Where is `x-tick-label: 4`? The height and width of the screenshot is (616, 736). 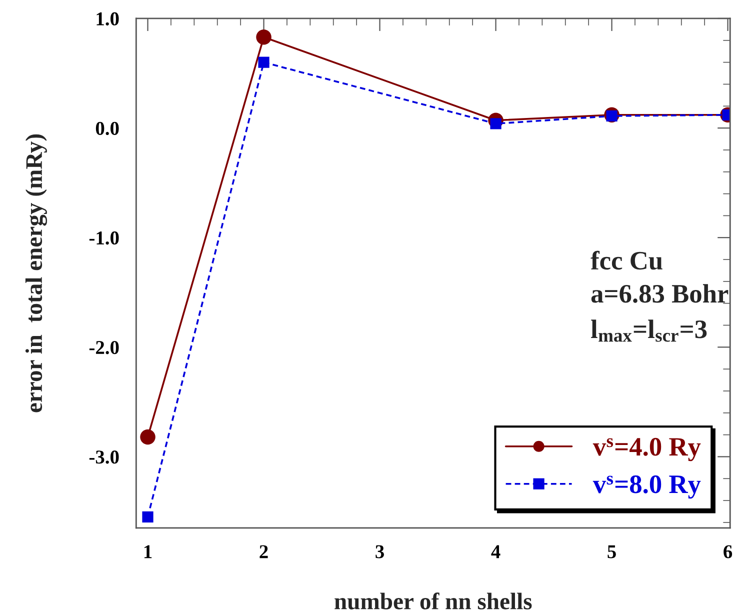 x-tick-label: 4 is located at coordinates (495, 551).